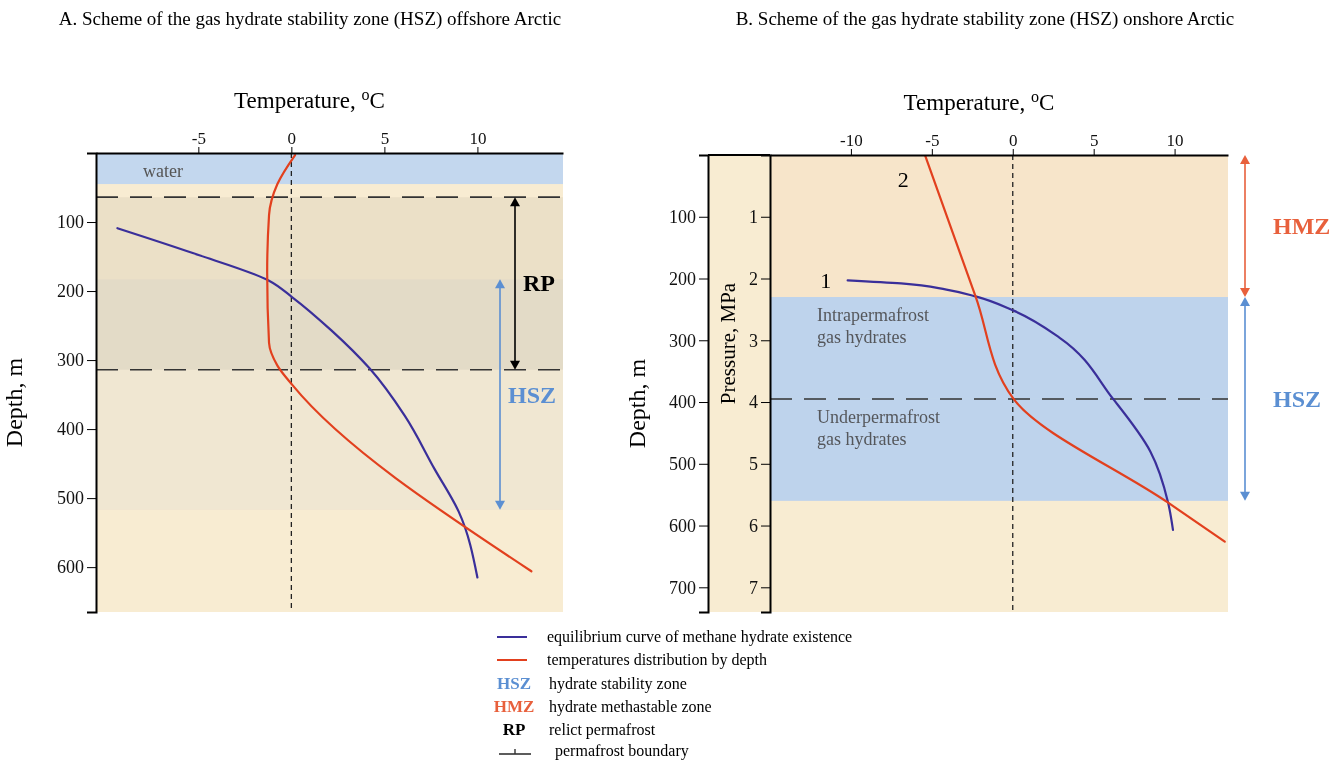  I want to click on chart-title: A. Scheme of the gas hydrate stability zone (HSZ) offshore Arctic, so click(310, 19).